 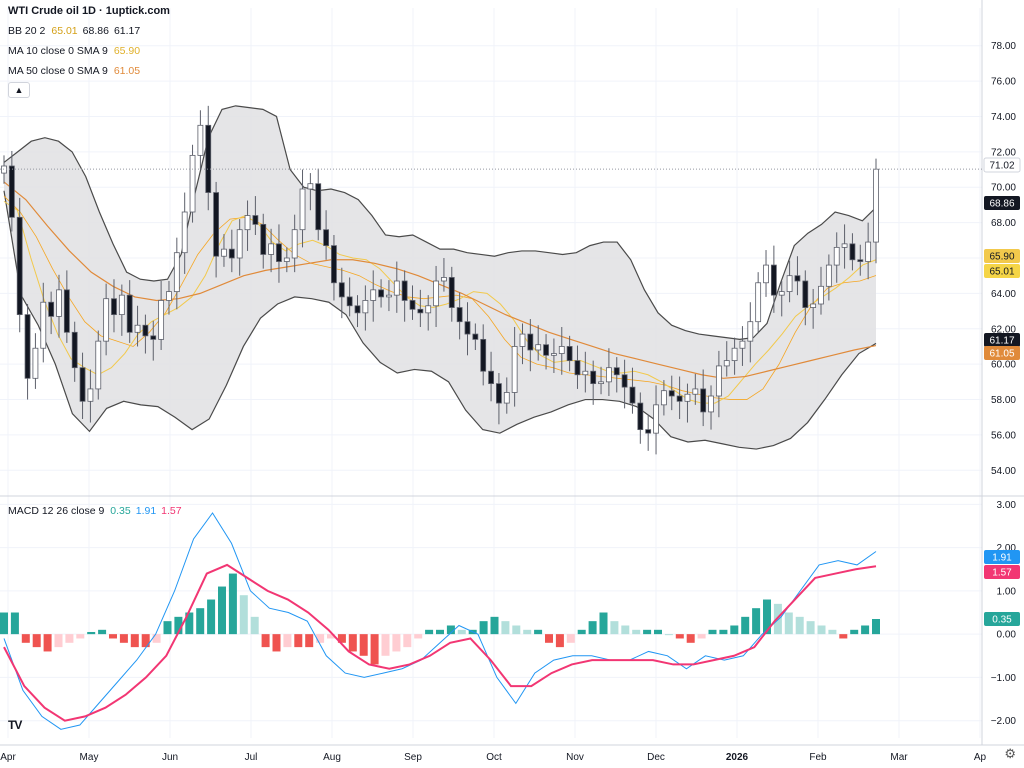 I want to click on time-tick-label: Jun, so click(x=170, y=757).